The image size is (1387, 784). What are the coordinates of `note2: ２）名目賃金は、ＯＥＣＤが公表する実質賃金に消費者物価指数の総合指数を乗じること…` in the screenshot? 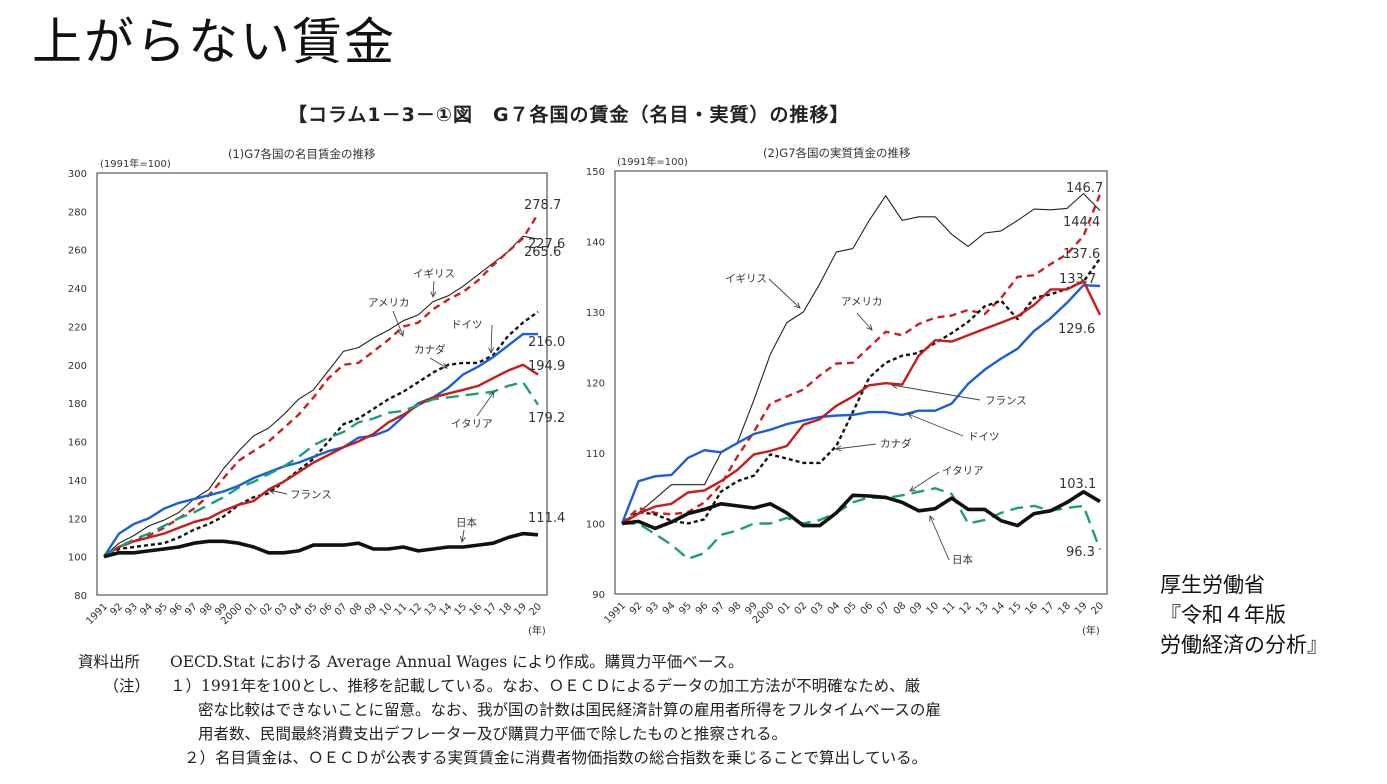 It's located at (556, 758).